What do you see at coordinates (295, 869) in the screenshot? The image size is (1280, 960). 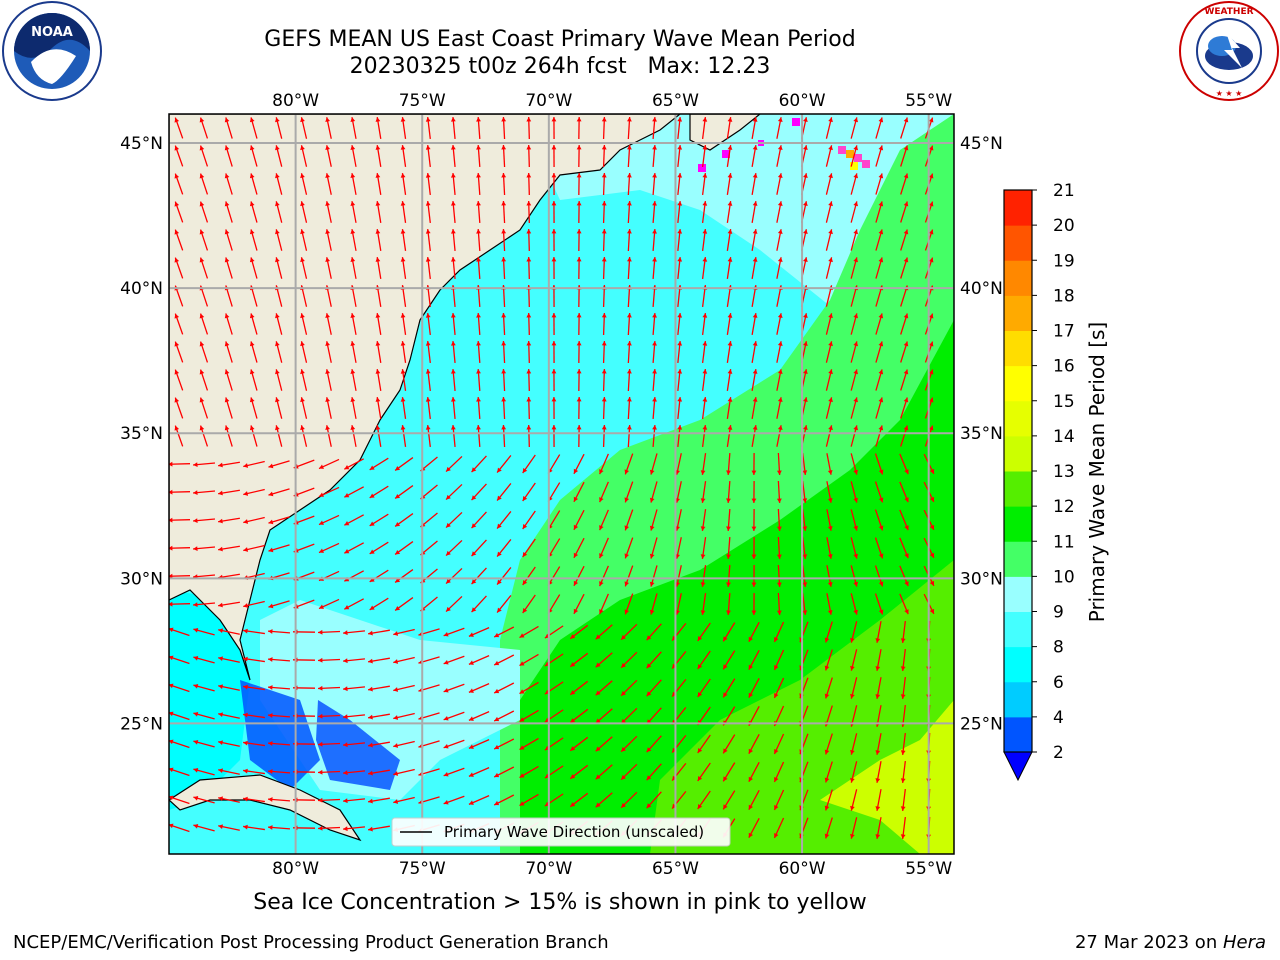 I see `lon-tick-bottom: 80°W` at bounding box center [295, 869].